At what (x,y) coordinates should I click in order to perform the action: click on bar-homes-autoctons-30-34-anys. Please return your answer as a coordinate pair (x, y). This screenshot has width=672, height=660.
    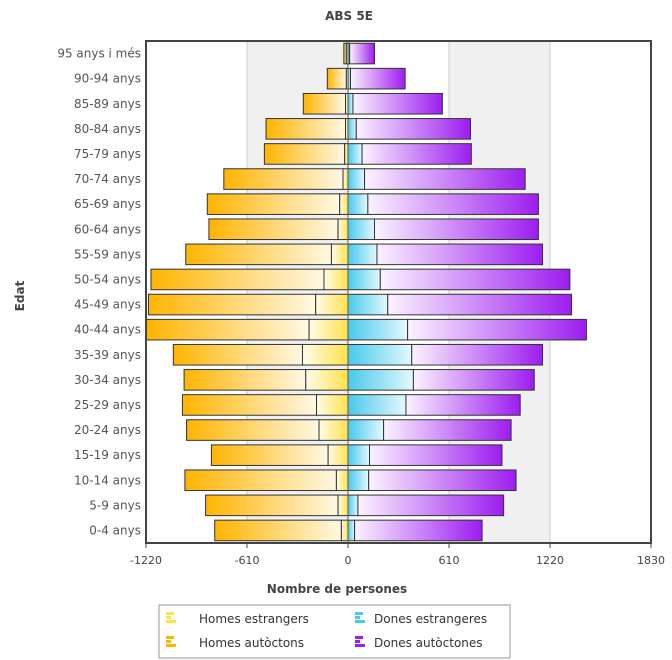
    Looking at the image, I should click on (245, 380).